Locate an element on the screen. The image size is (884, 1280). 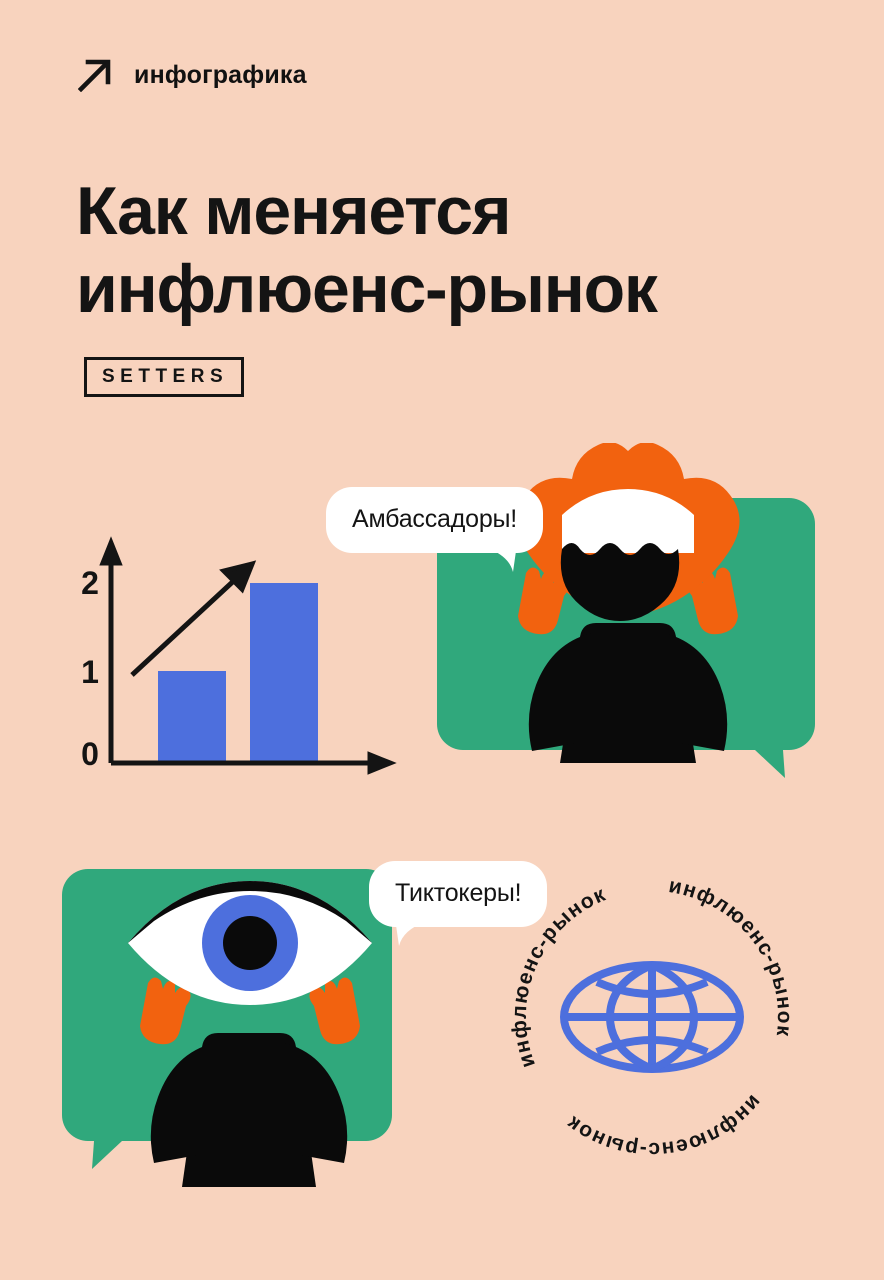
kicker: инфографика is located at coordinates (192, 75).